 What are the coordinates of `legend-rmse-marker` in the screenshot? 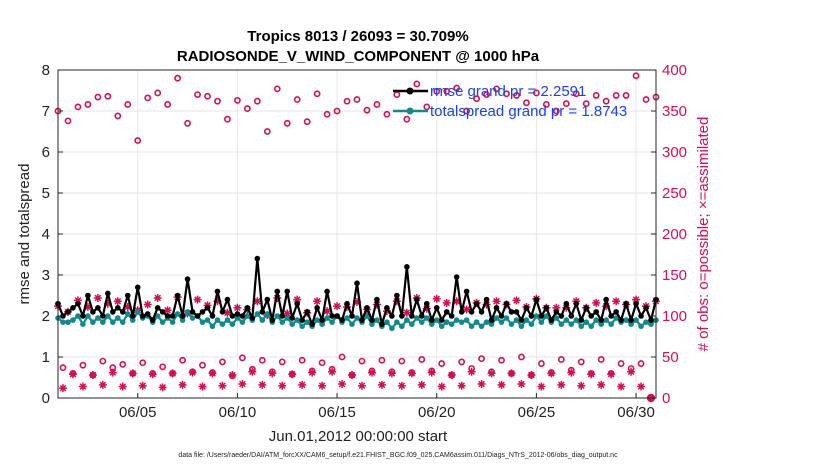 It's located at (410, 91).